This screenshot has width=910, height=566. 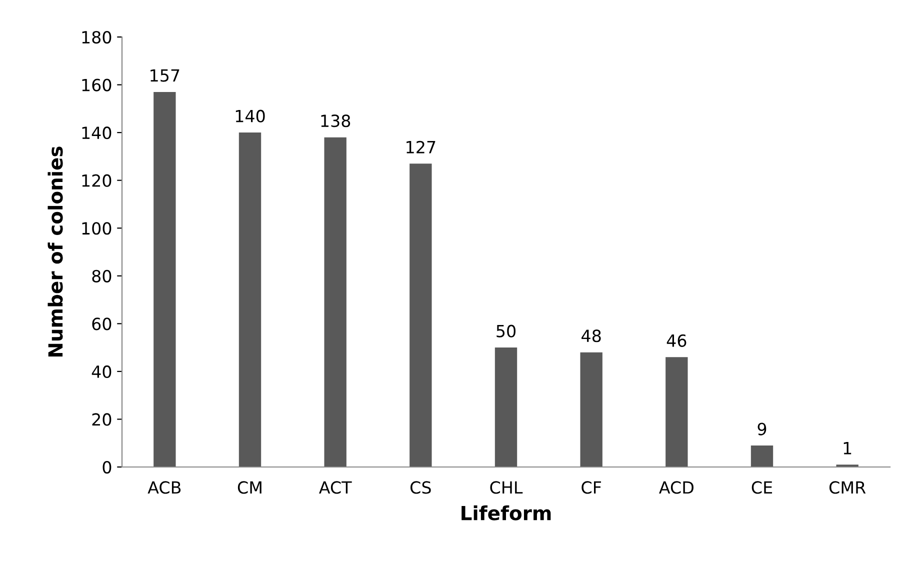 What do you see at coordinates (107, 467) in the screenshot?
I see `y-tick-label: 0` at bounding box center [107, 467].